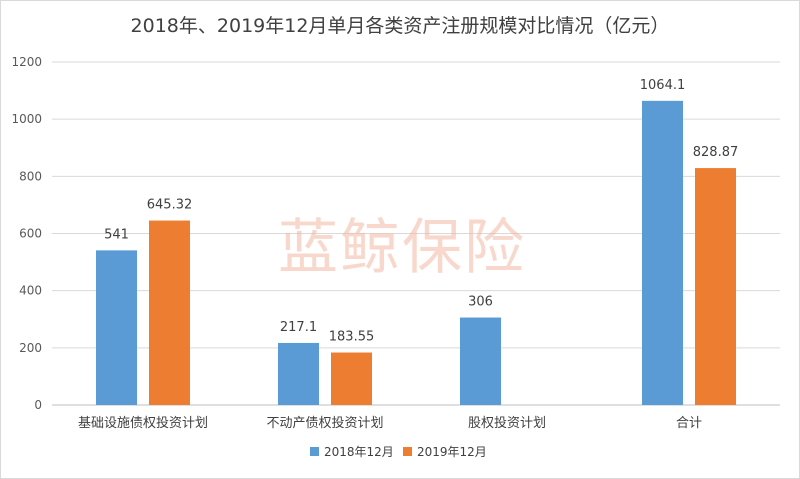  Describe the element at coordinates (30, 176) in the screenshot. I see `y-tick-label: 800` at that location.